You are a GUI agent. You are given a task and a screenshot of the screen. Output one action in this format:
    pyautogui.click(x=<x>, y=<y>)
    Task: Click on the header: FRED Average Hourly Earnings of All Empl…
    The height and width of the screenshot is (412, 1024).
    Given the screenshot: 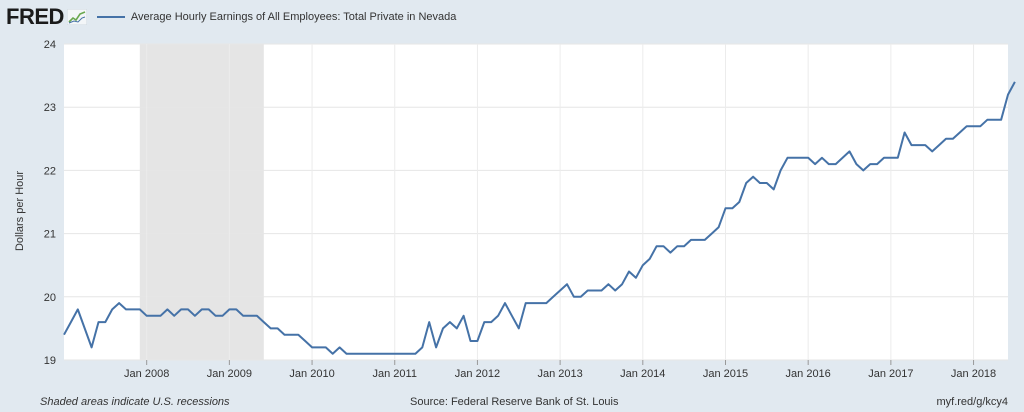 What is the action you would take?
    pyautogui.click(x=231, y=17)
    